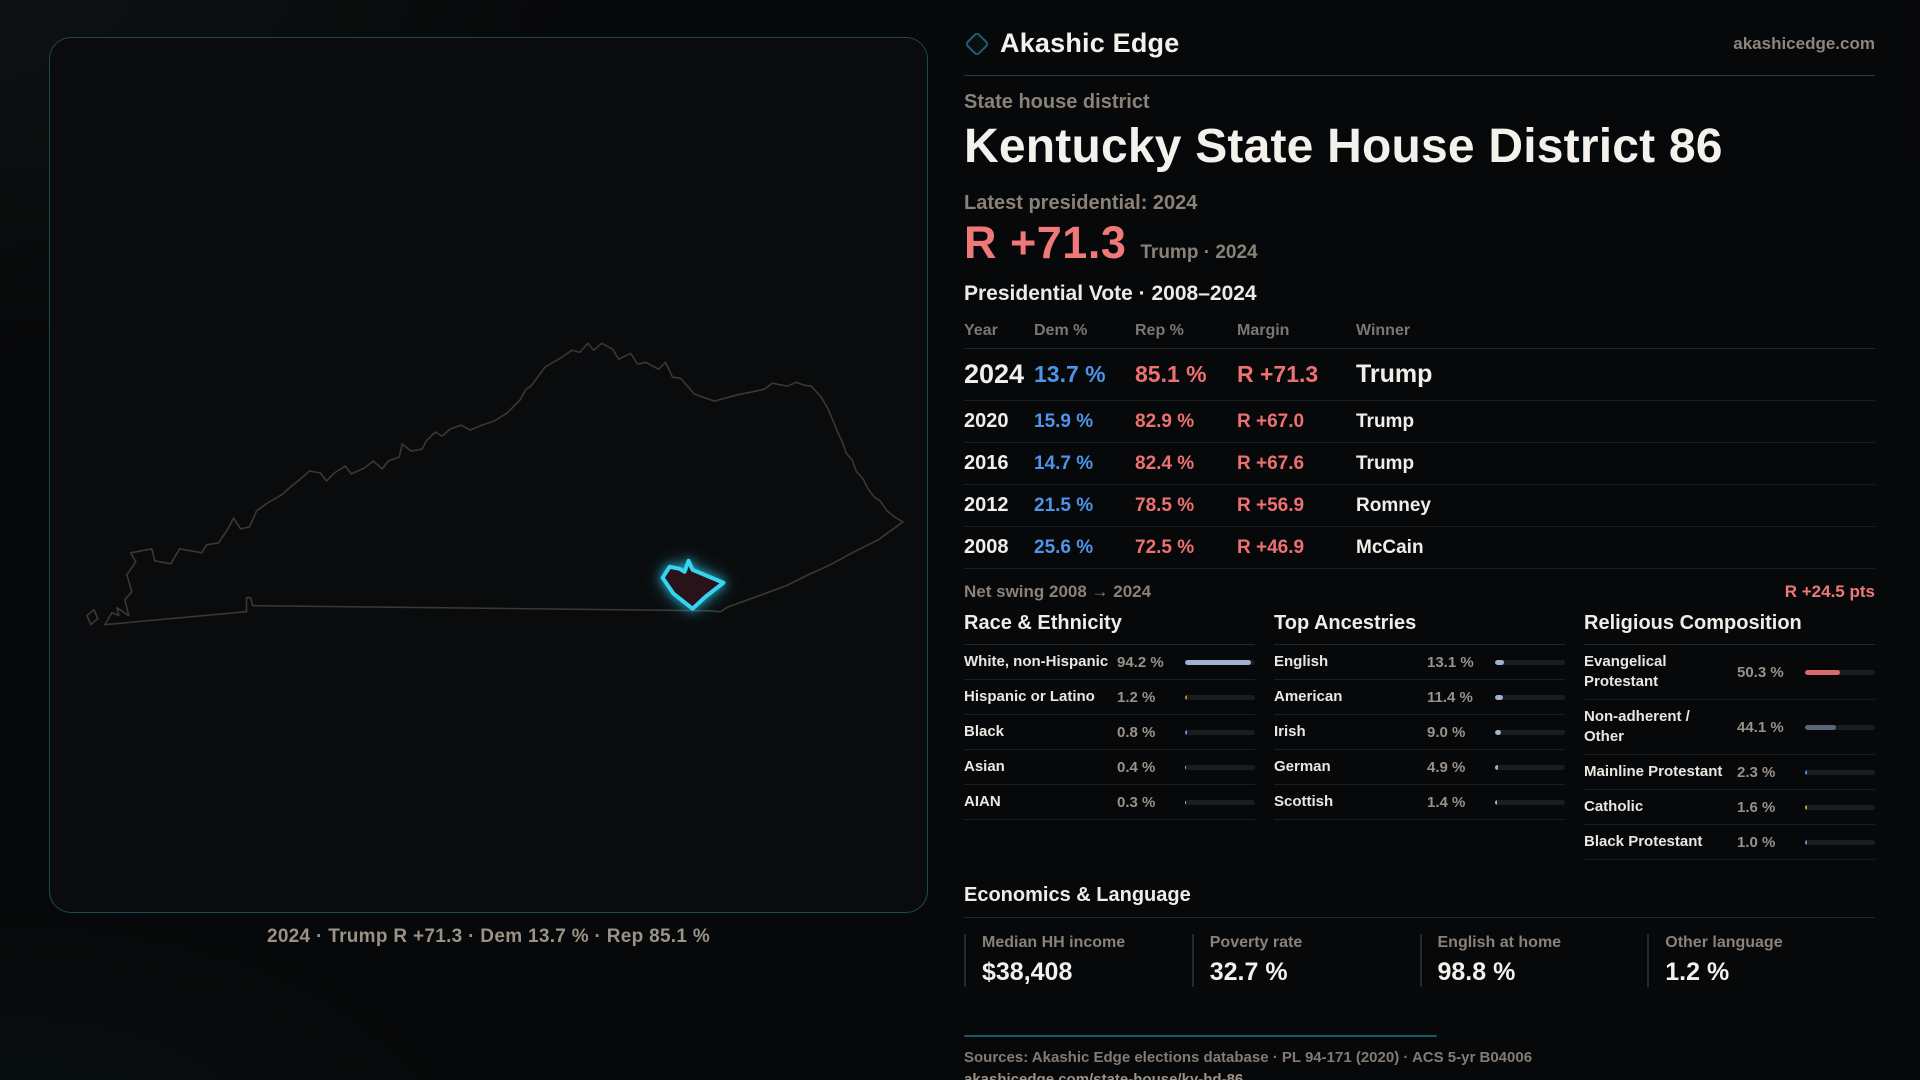 Image resolution: width=1920 pixels, height=1080 pixels. Describe the element at coordinates (1419, 802) in the screenshot. I see `demo-row: Scottish 1.4 %` at that location.